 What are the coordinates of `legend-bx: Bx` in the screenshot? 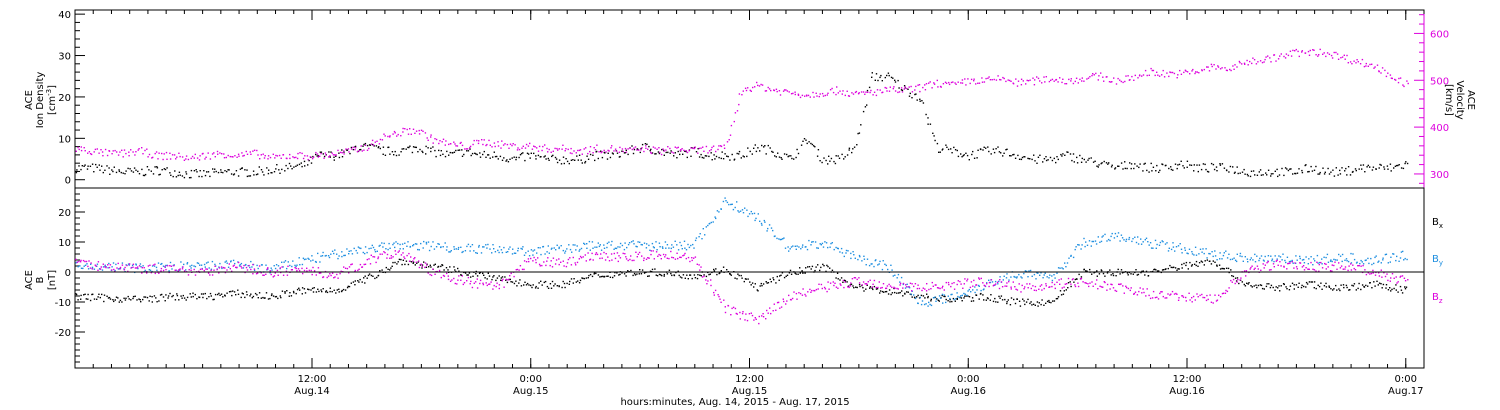 It's located at (1437, 223).